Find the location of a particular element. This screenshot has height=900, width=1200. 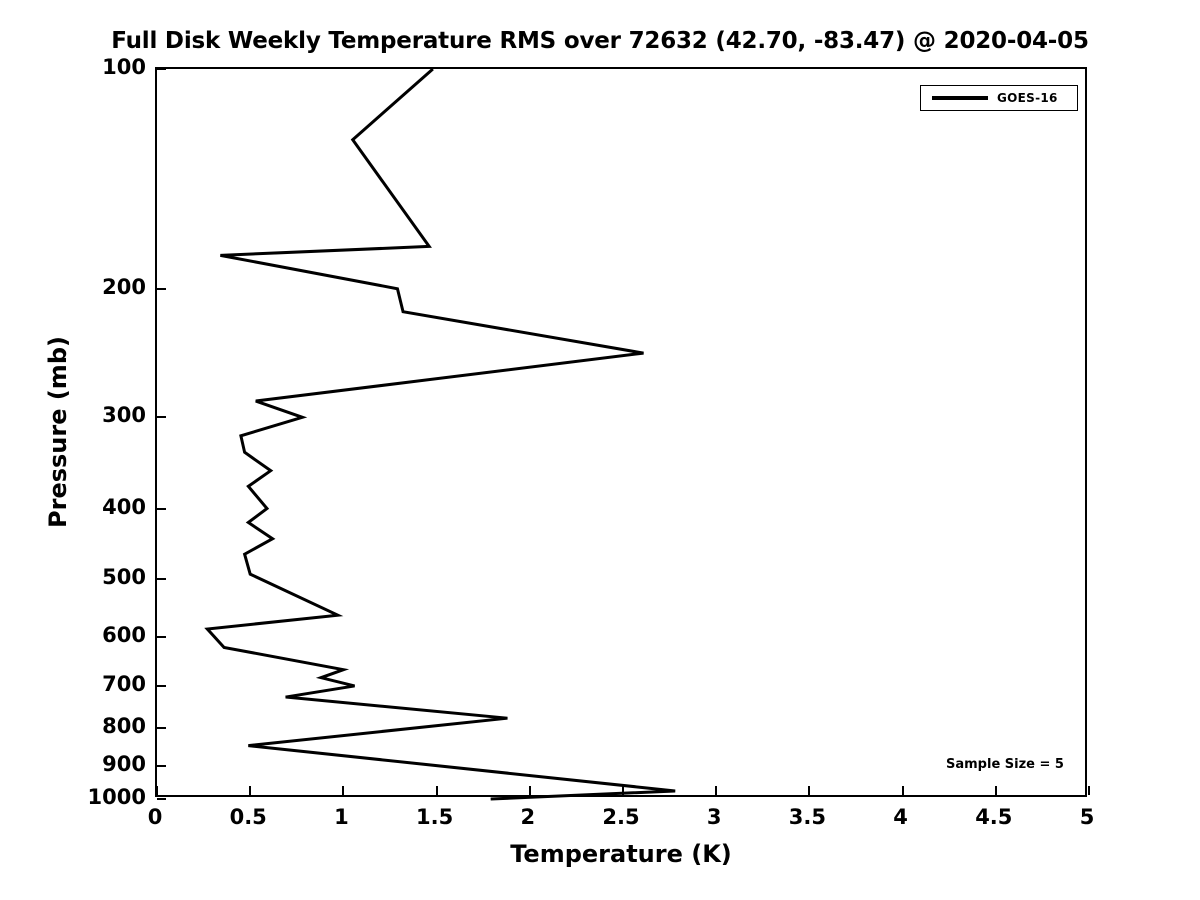

x-tick-label: 2.5 is located at coordinates (621, 817).